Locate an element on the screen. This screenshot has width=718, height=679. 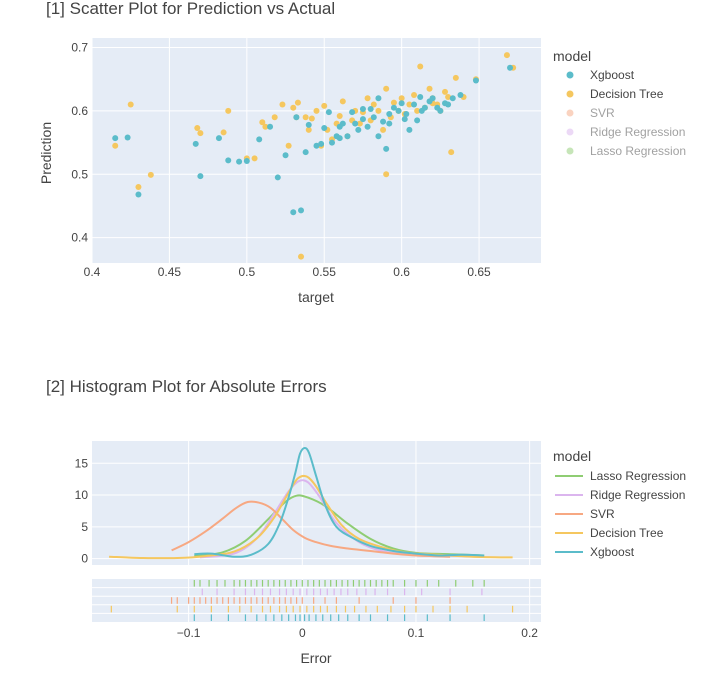
density-line-xgboost is located at coordinates (339, 502).